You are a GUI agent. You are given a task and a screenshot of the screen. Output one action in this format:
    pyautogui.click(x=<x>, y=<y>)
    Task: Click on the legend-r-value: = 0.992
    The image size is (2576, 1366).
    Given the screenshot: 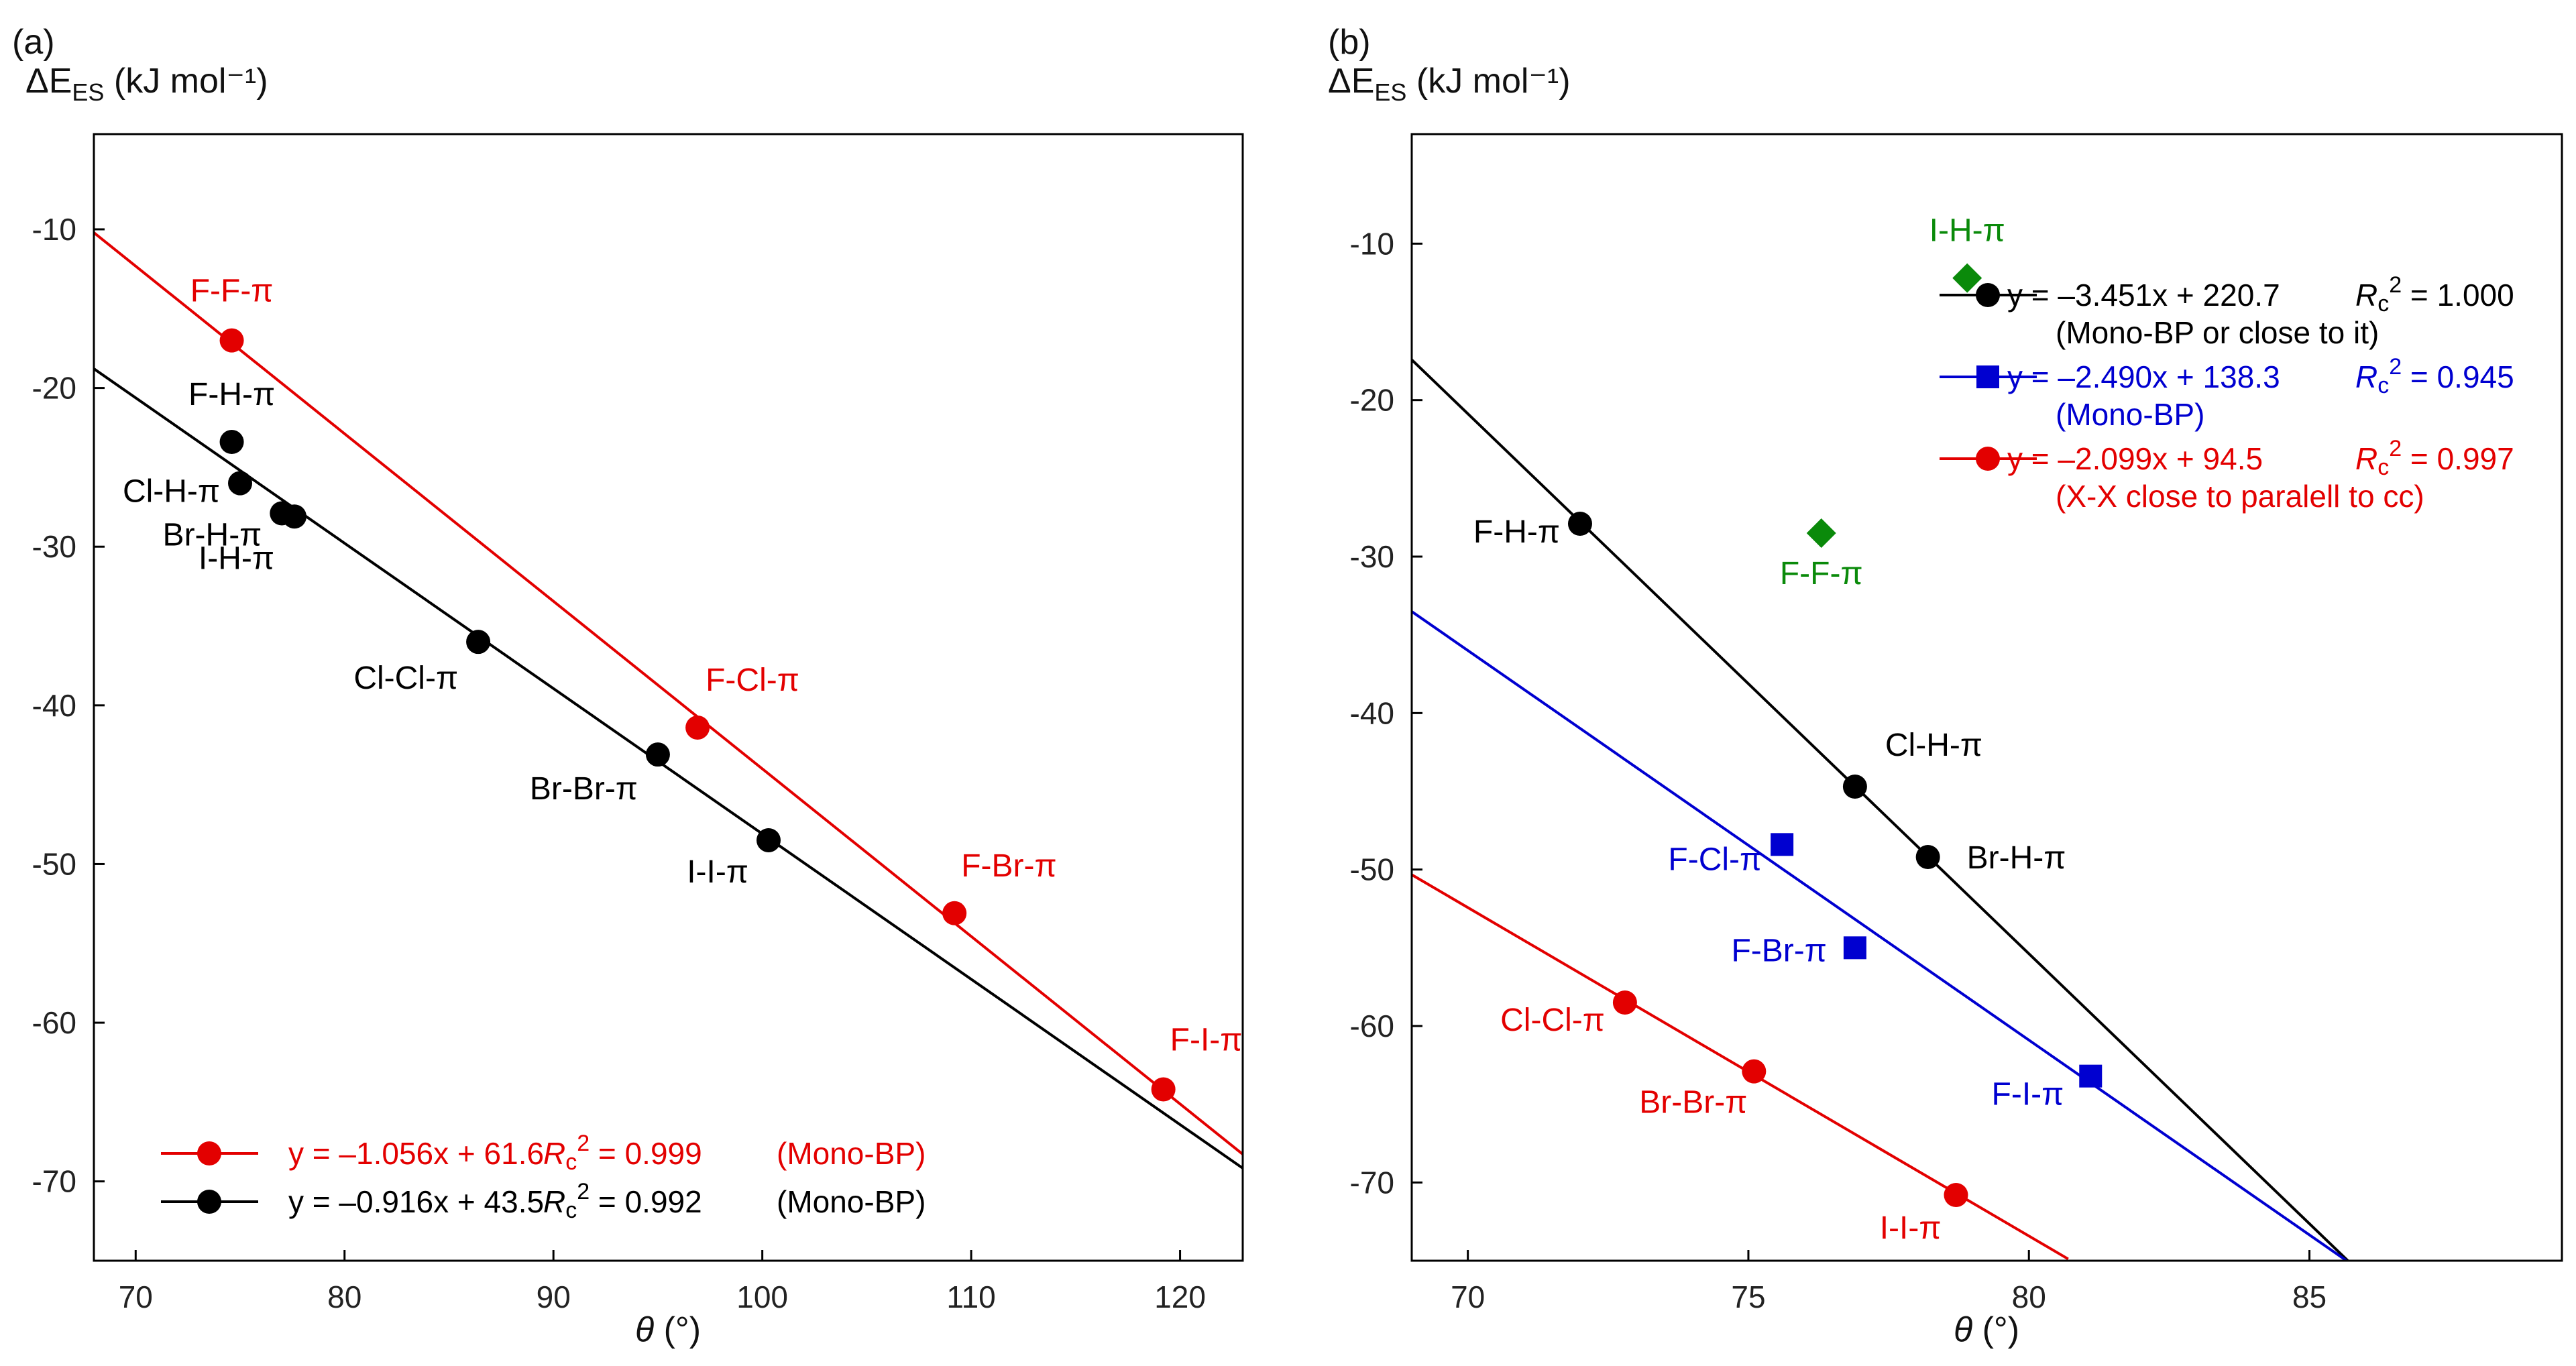 What is the action you would take?
    pyautogui.click(x=646, y=1201)
    